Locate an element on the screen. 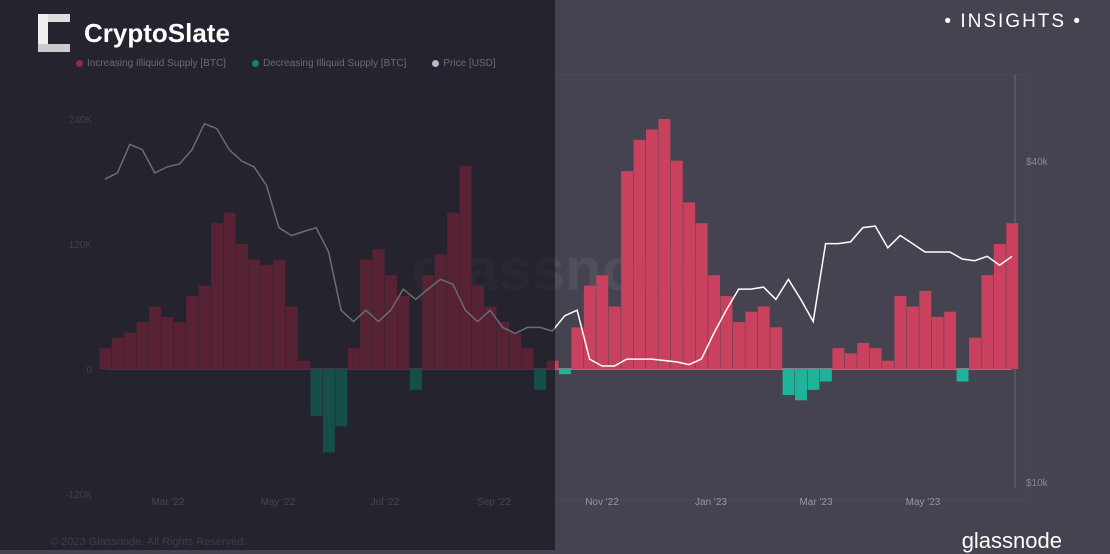 The height and width of the screenshot is (554, 1110). insights-badge: • INSIGHTS • is located at coordinates (1013, 21).